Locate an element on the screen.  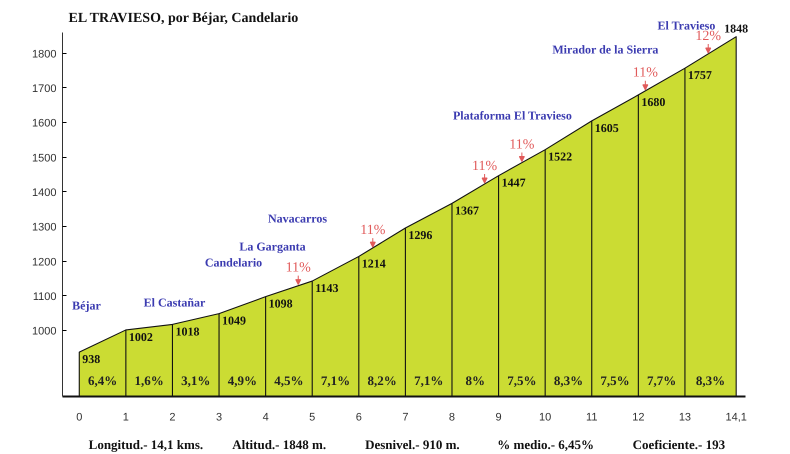
x-tick-label: 7 is located at coordinates (405, 418).